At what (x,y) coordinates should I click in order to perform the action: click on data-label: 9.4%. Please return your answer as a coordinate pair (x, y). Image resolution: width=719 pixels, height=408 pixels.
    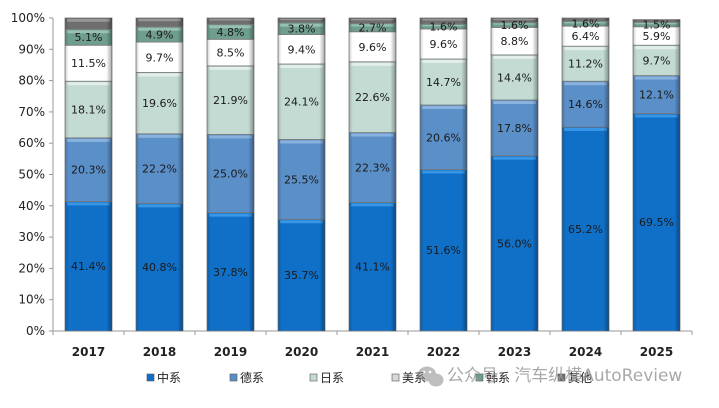
    Looking at the image, I should click on (302, 49).